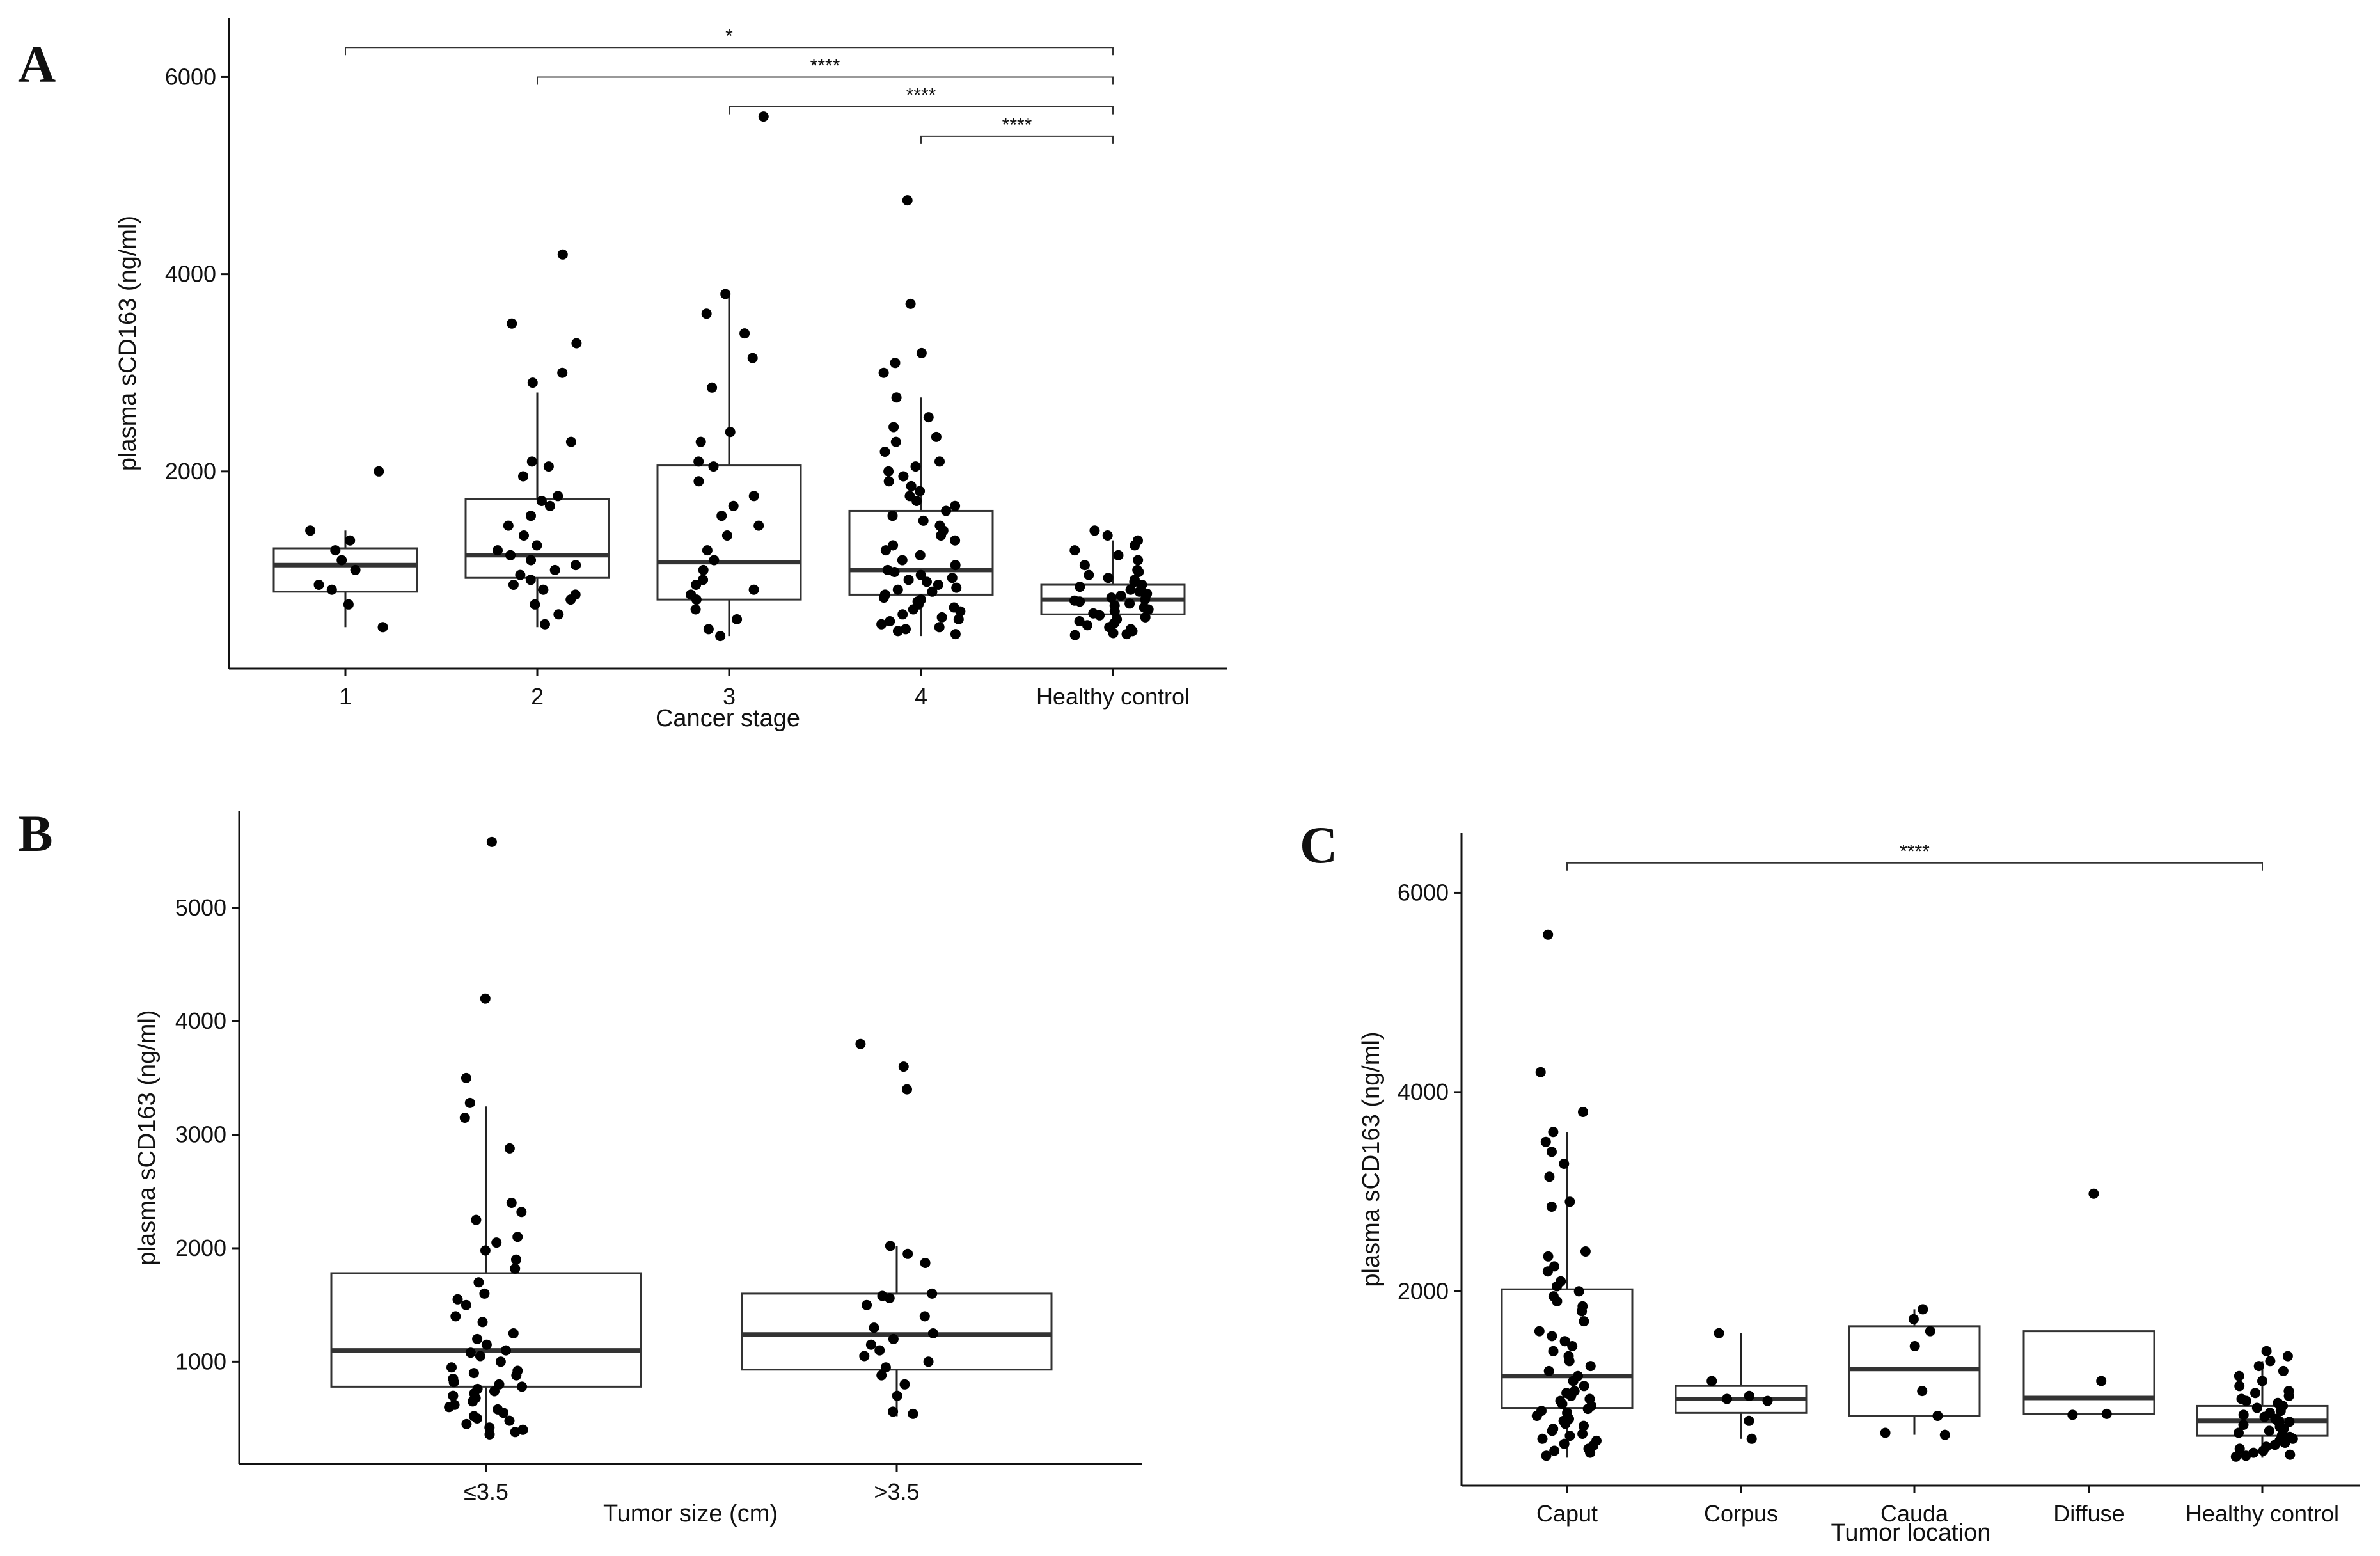  Describe the element at coordinates (200, 1021) in the screenshot. I see `y-tick-label: 4000` at that location.